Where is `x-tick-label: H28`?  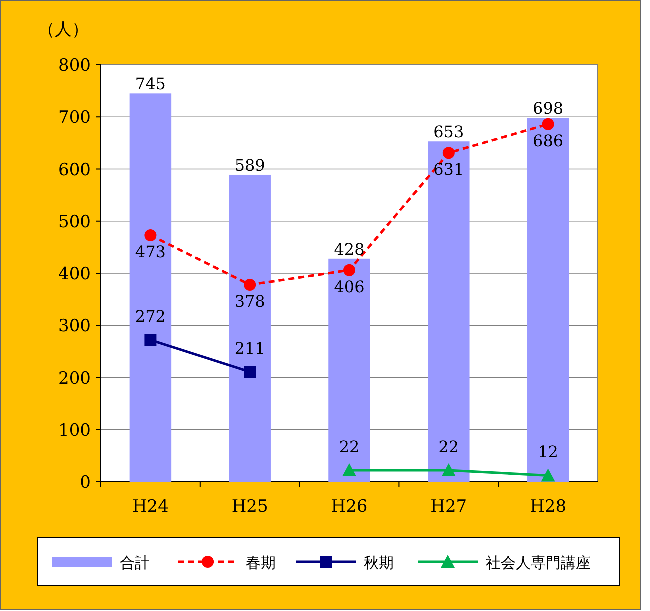 x-tick-label: H28 is located at coordinates (548, 507).